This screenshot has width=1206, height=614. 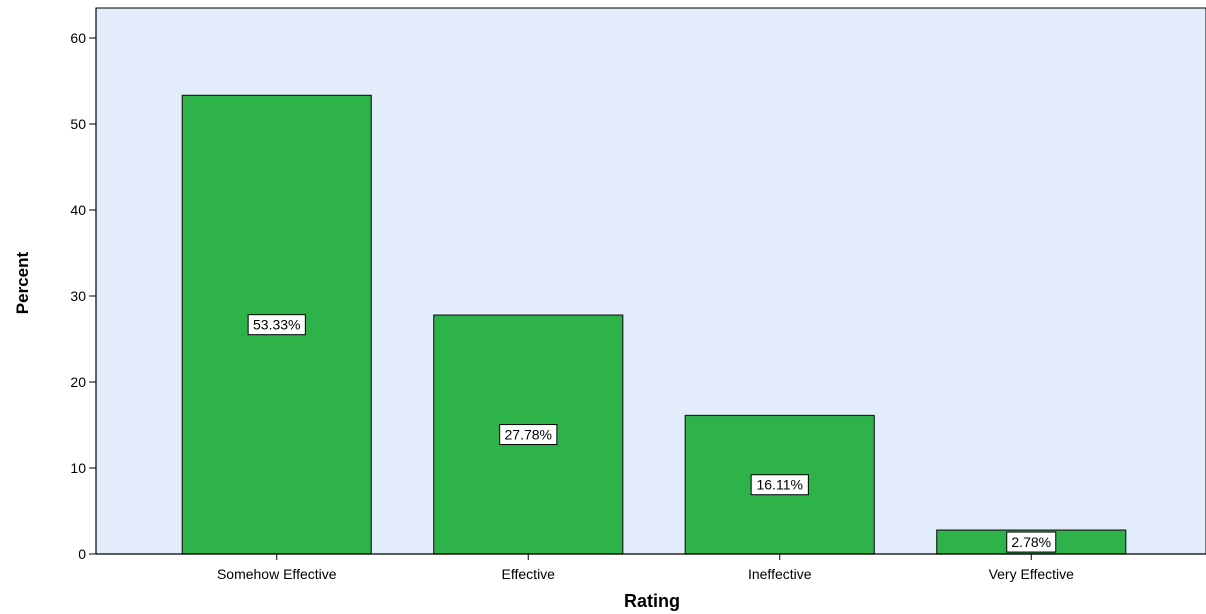 I want to click on data-label-text: 27.78%, so click(x=528, y=435).